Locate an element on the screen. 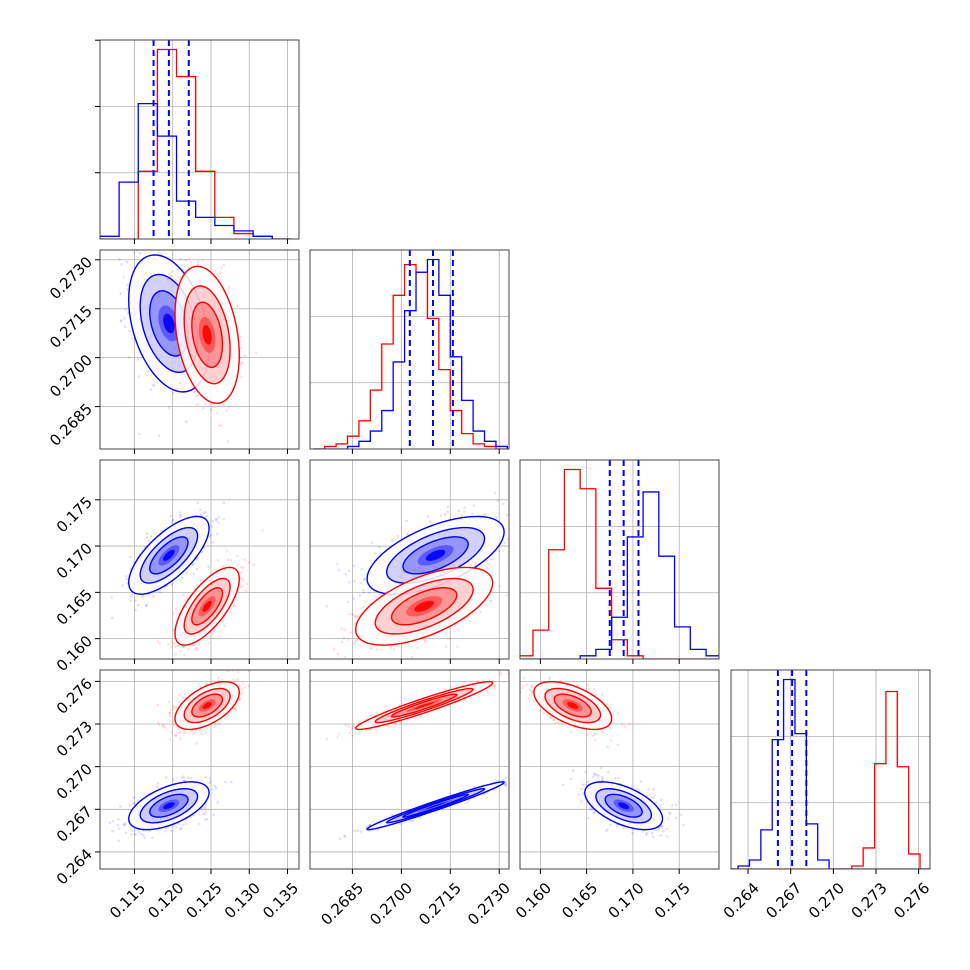 This screenshot has height=970, width=970. x-tick-label: 0.115 is located at coordinates (127, 900).